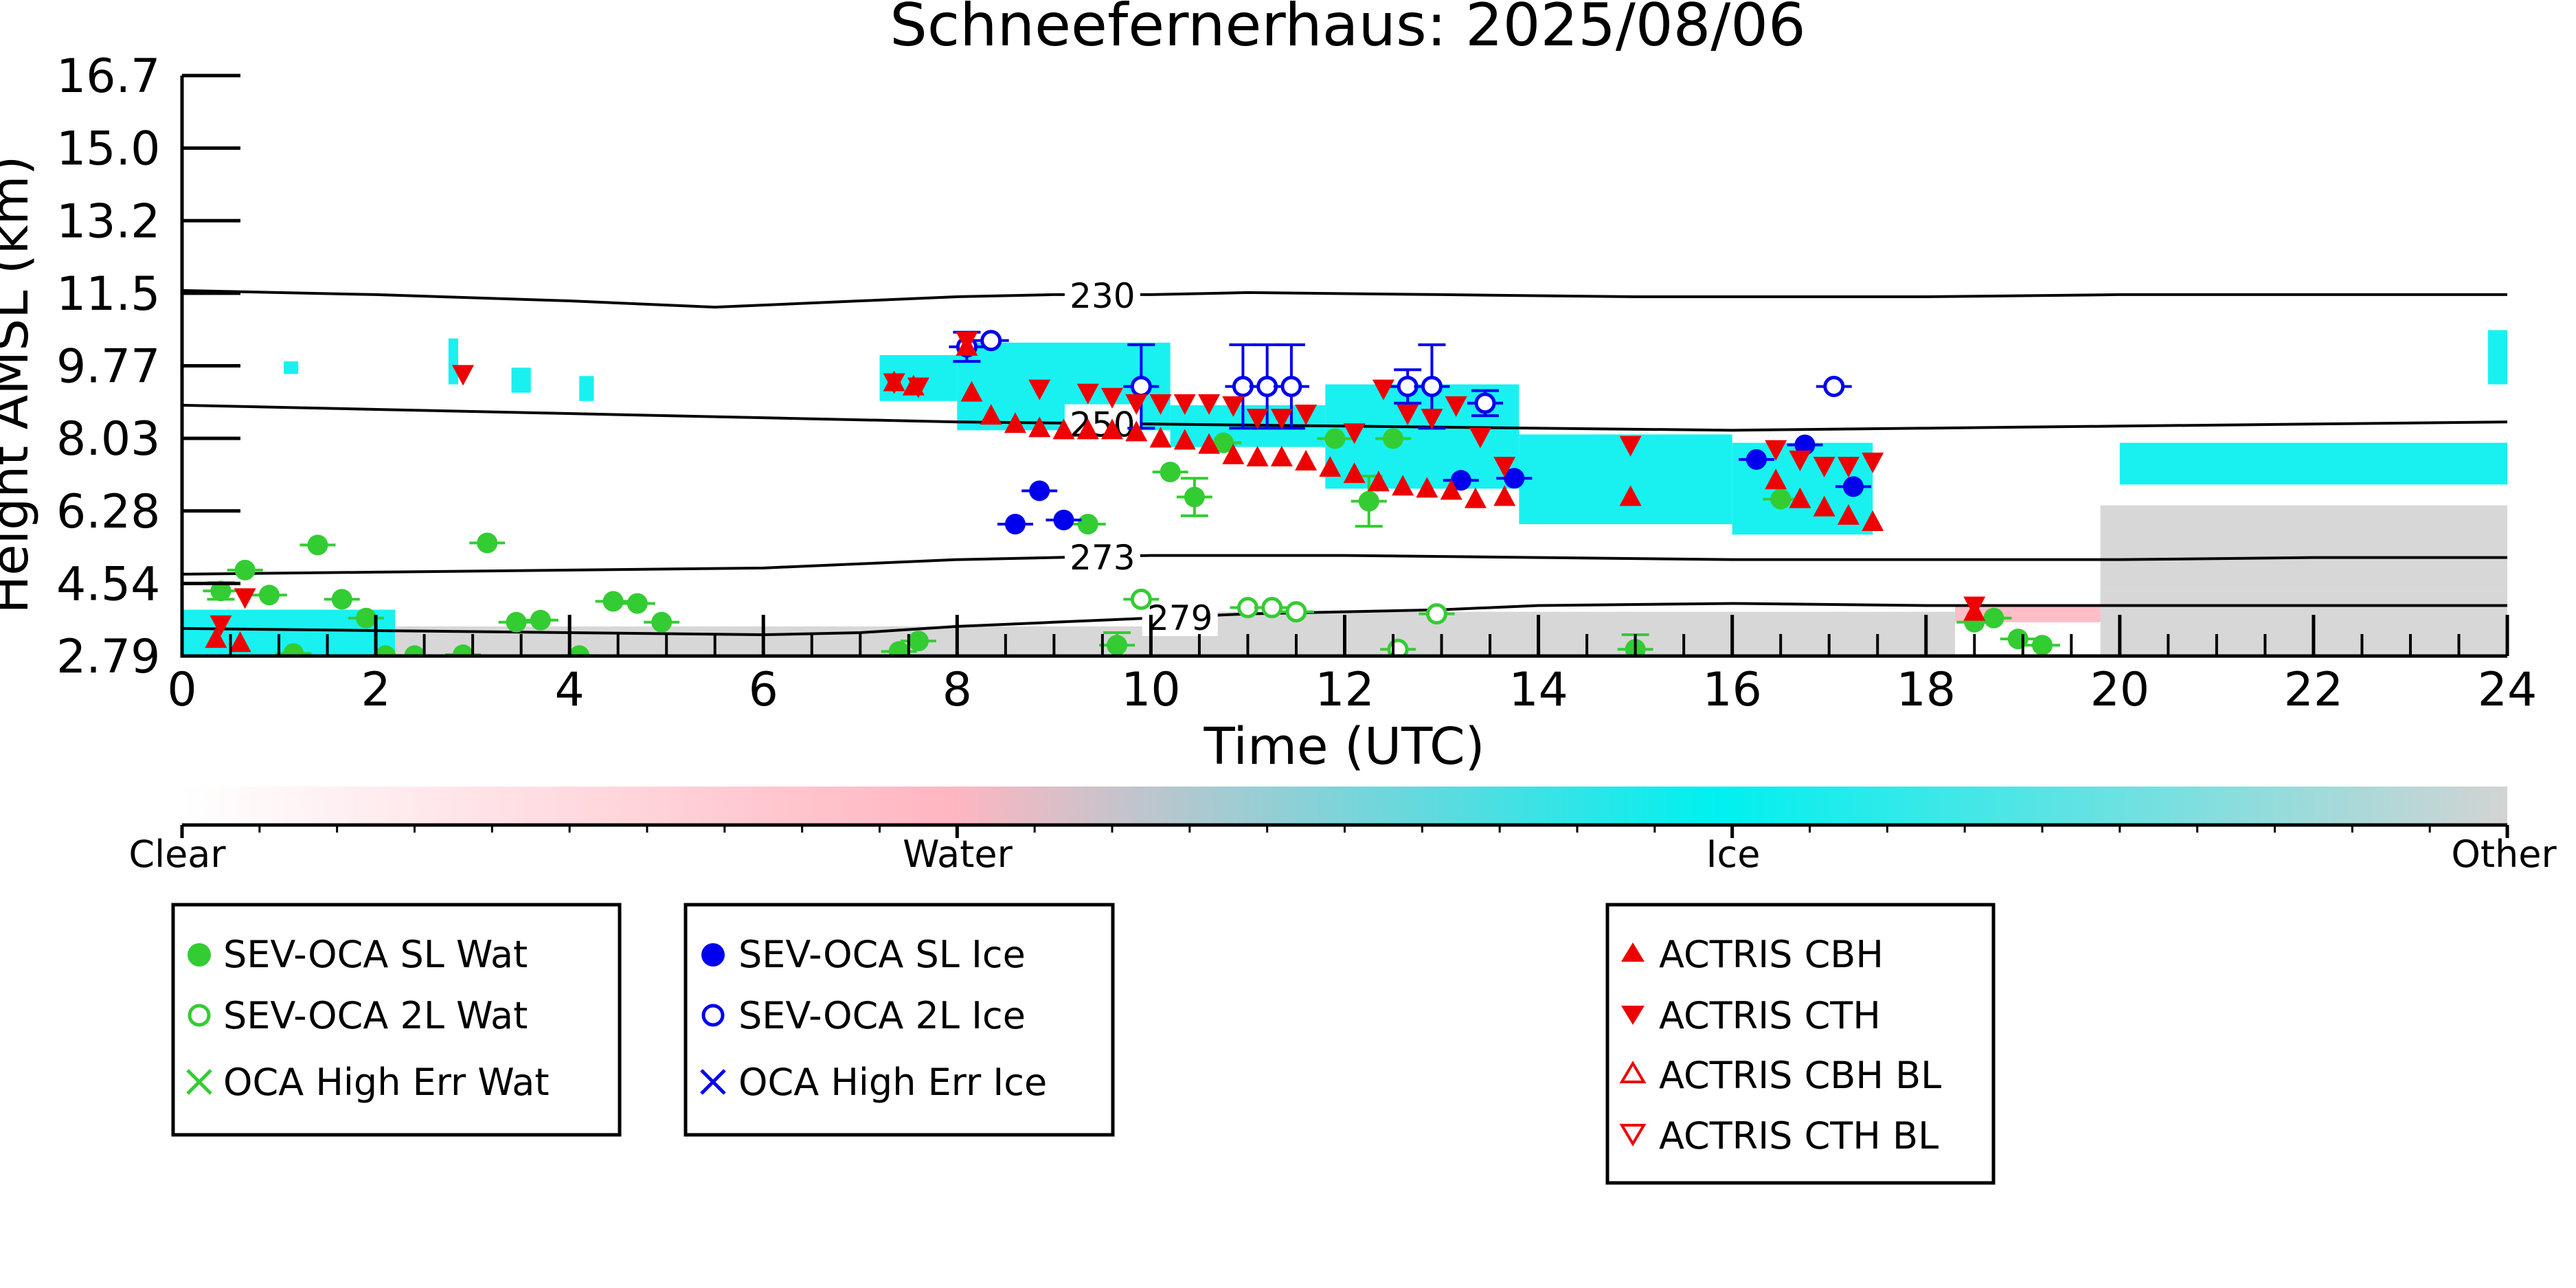 The width and height of the screenshot is (2576, 1288). I want to click on legend-label-sl-ice: SEV-OCA SL Ice, so click(882, 954).